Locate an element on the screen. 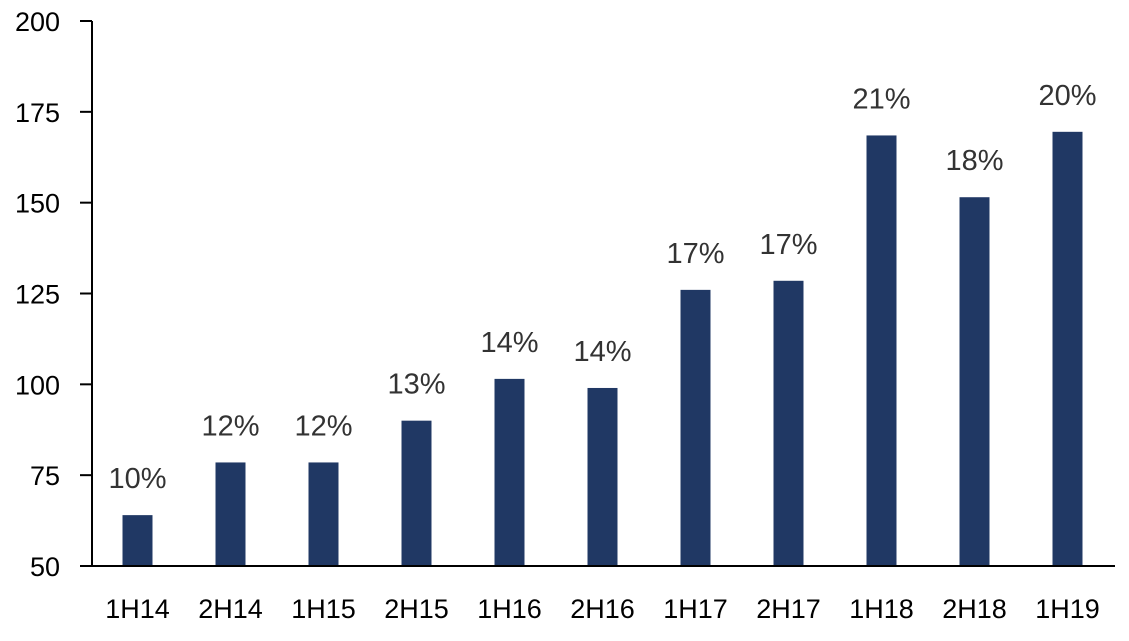  bar-1H18 is located at coordinates (881, 350).